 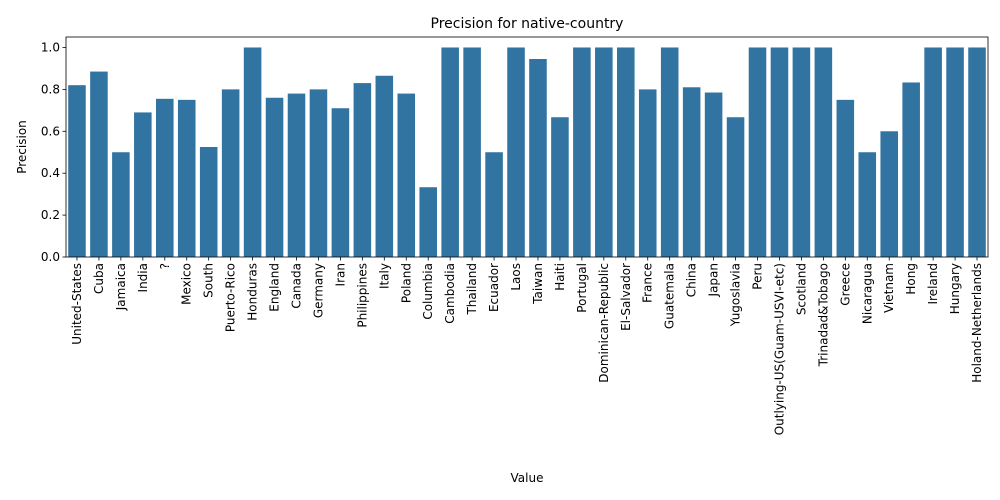 I want to click on x-tick-label: Japan, so click(x=714, y=280).